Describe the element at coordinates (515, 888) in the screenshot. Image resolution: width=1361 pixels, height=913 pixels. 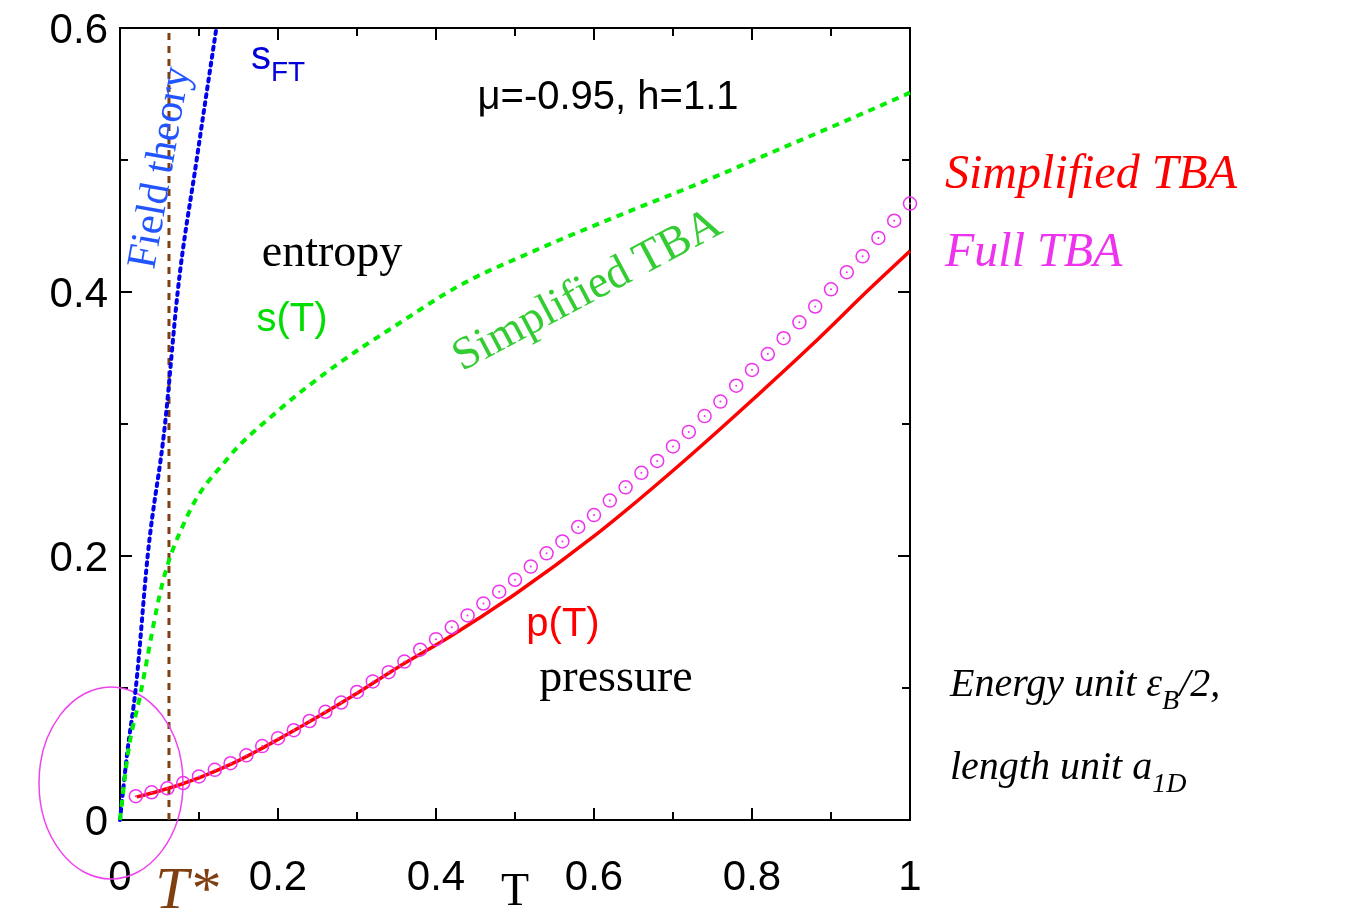
I see `x-axis-title: T` at that location.